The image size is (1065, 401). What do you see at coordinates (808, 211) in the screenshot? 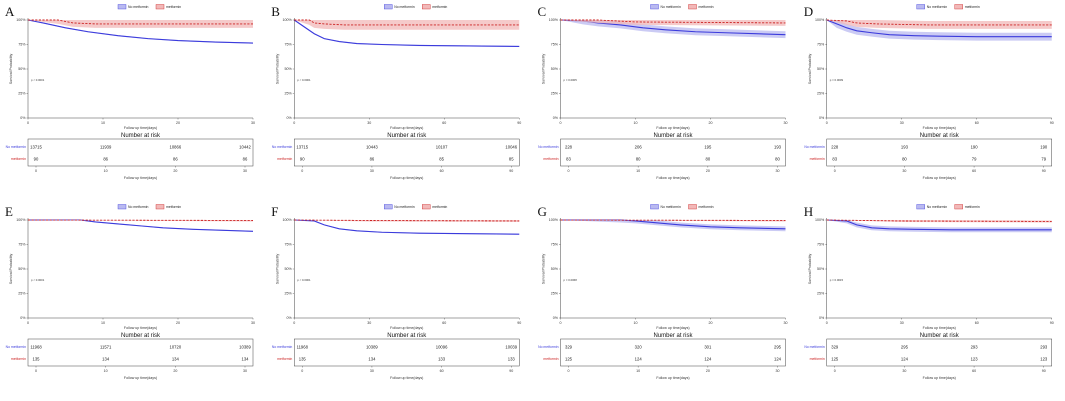
I see `panel-letter: H` at bounding box center [808, 211].